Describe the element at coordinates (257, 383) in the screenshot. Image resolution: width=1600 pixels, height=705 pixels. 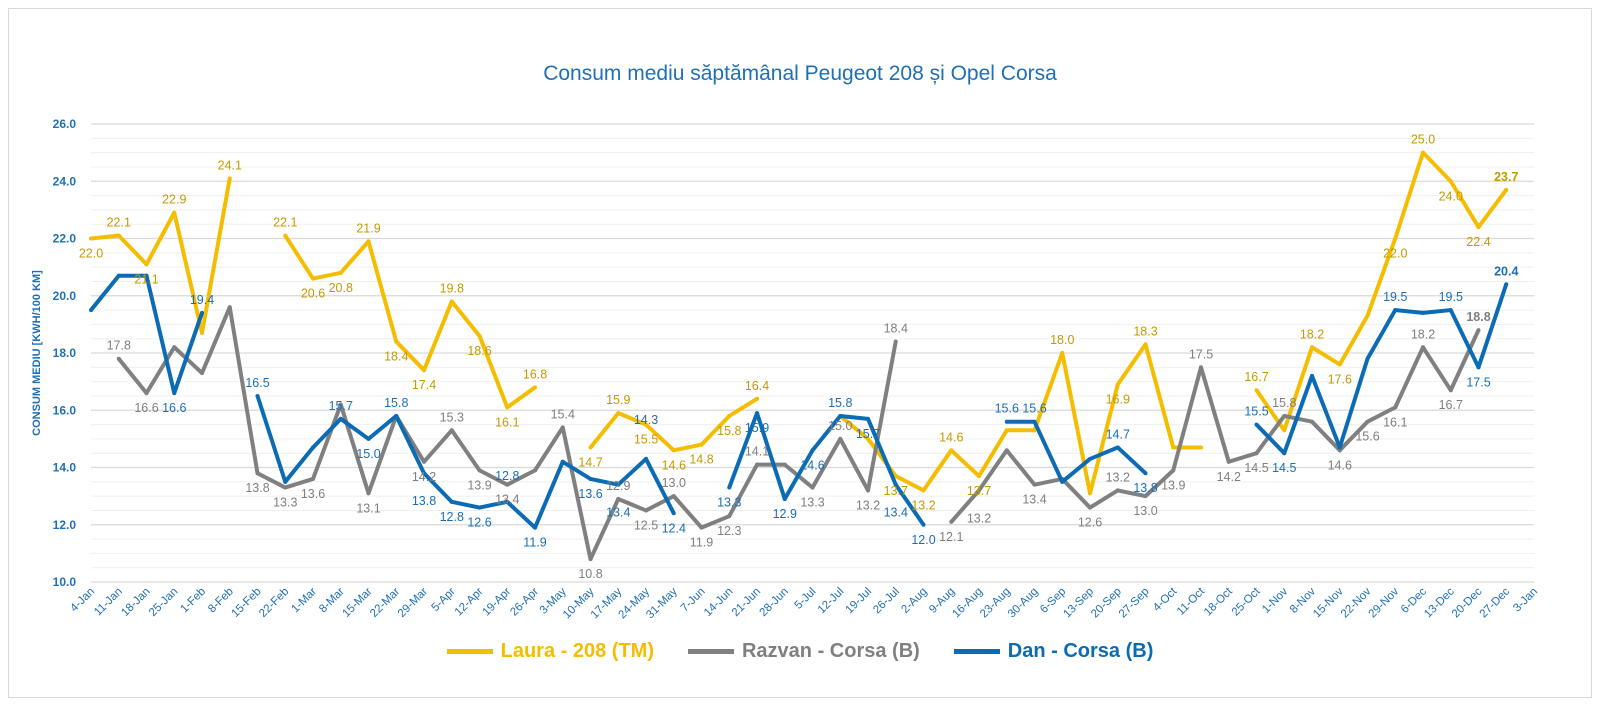
I see `data-label: 16.5` at that location.